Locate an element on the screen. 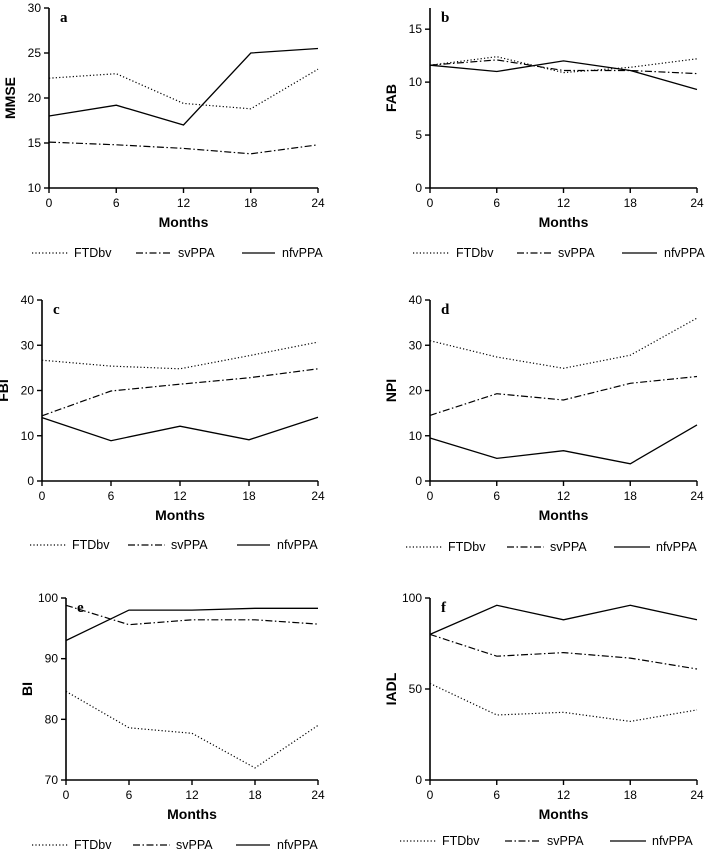 Image resolution: width=708 pixels, height=857 pixels. y-axis-title: IADL is located at coordinates (391, 688).